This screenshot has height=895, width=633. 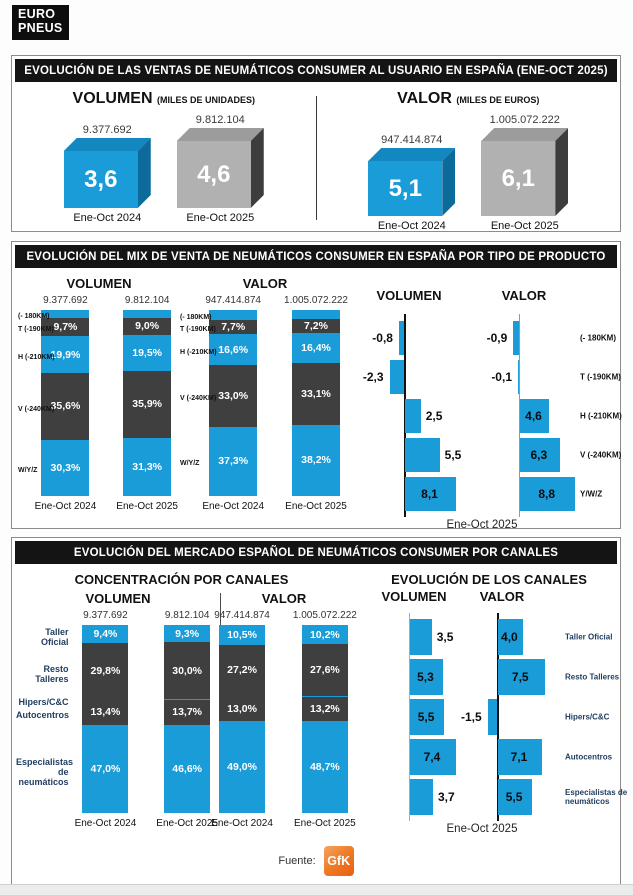 I want to click on bar-3d: 6,1, so click(x=525, y=172).